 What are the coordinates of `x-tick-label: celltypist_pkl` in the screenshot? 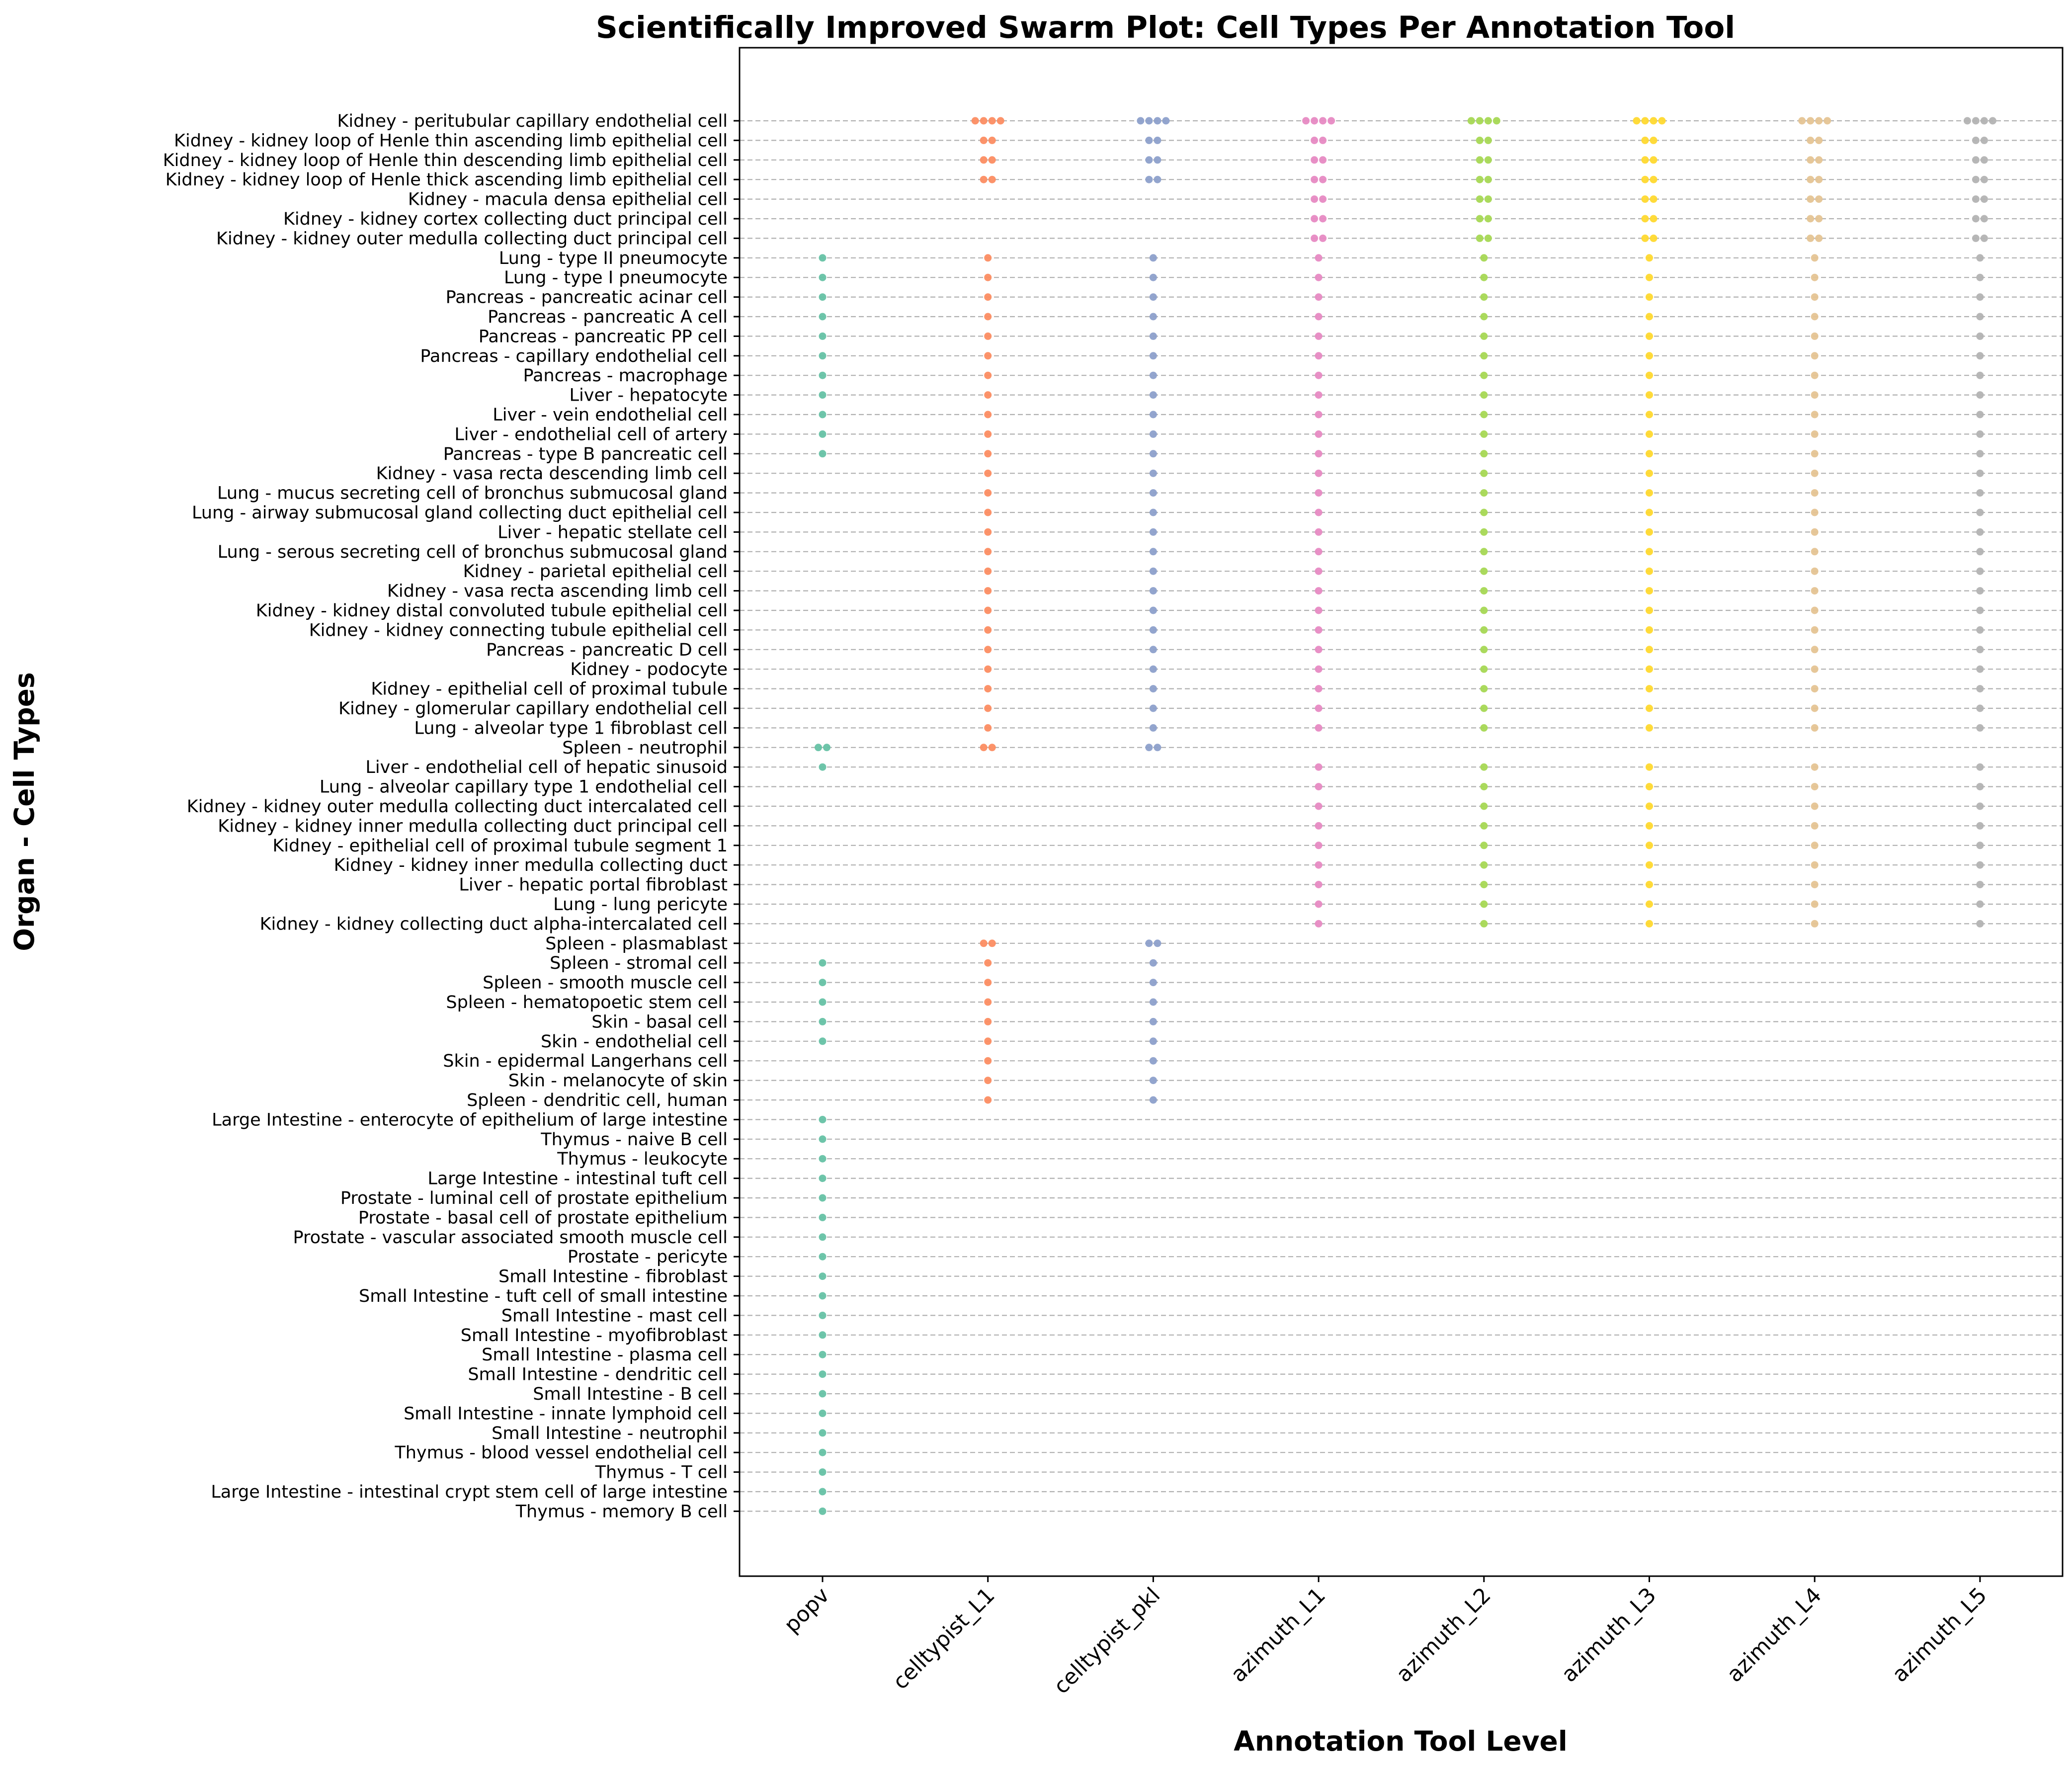 It's located at (1107, 1641).